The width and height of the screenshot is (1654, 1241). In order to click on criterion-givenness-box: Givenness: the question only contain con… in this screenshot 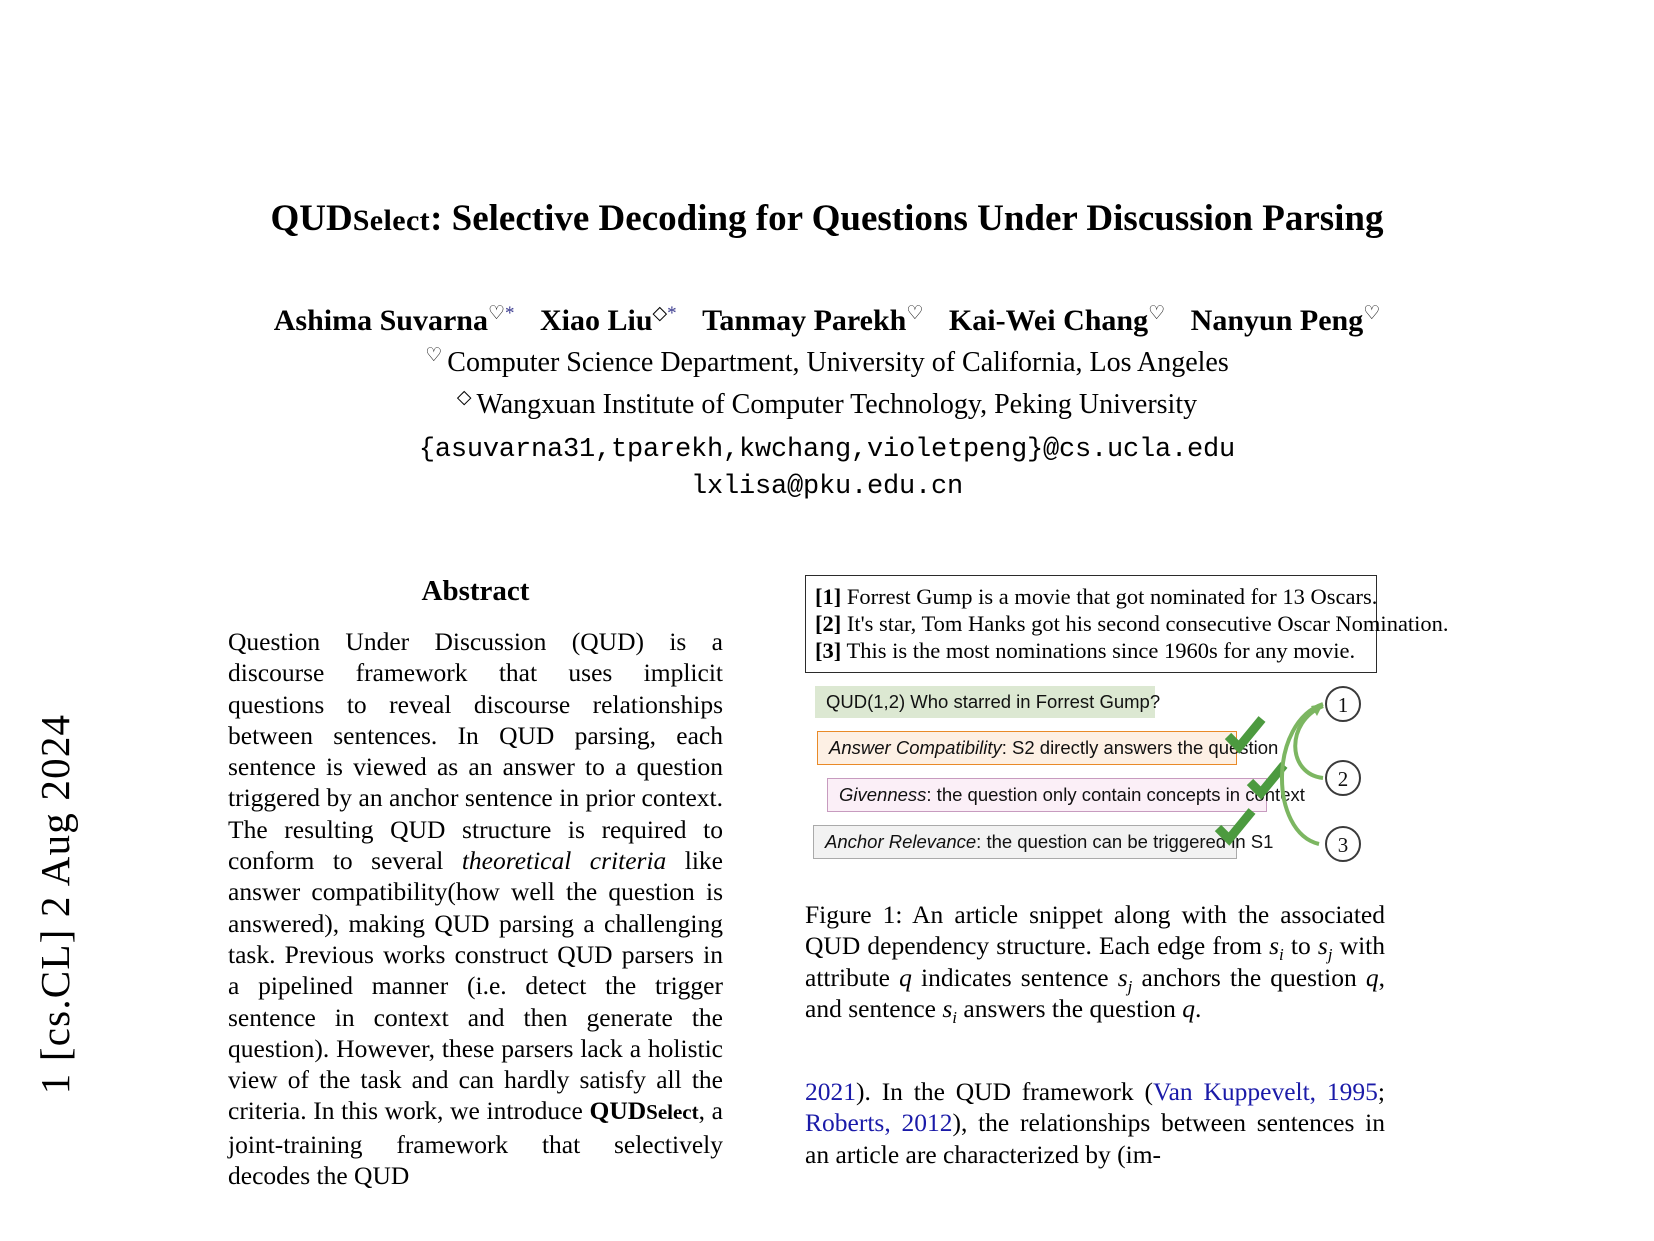, I will do `click(1066, 795)`.